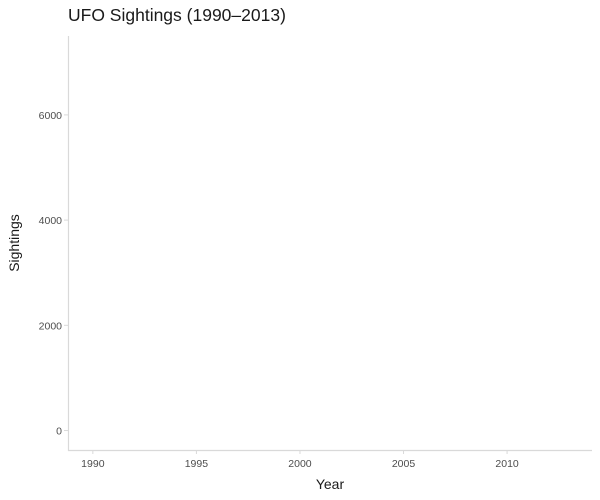  I want to click on x-tick-label: 2000, so click(300, 464).